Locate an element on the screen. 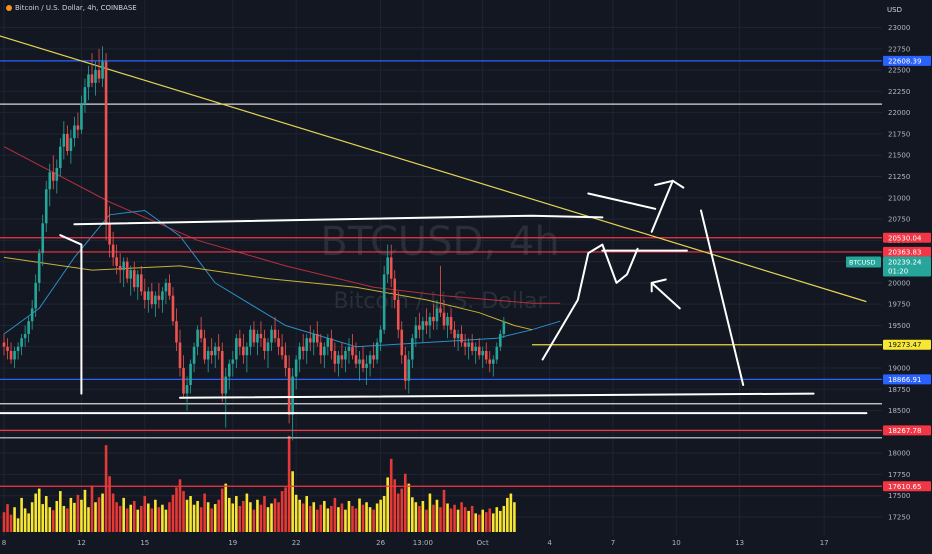 This screenshot has height=554, width=932. time-tick-label: 13:00 is located at coordinates (423, 543).